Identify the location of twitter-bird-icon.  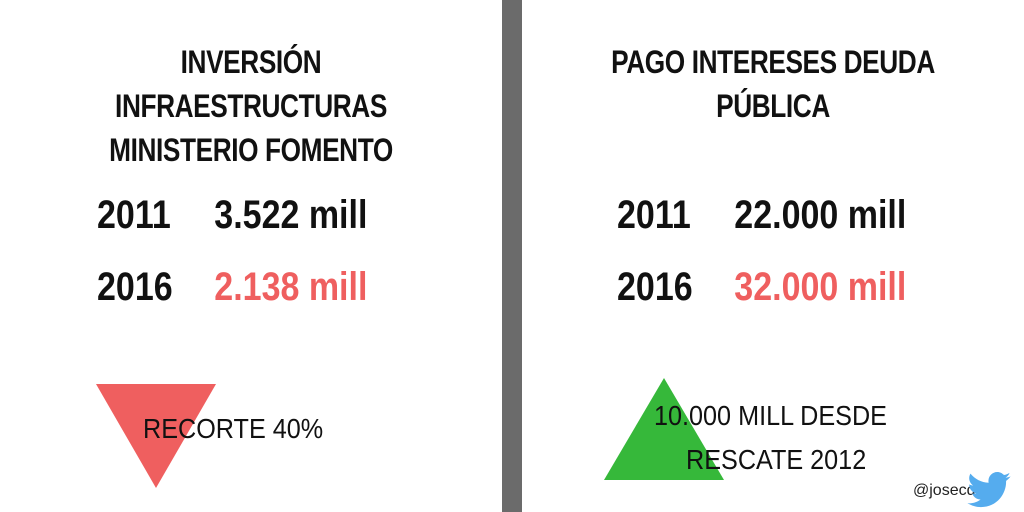
(989, 490).